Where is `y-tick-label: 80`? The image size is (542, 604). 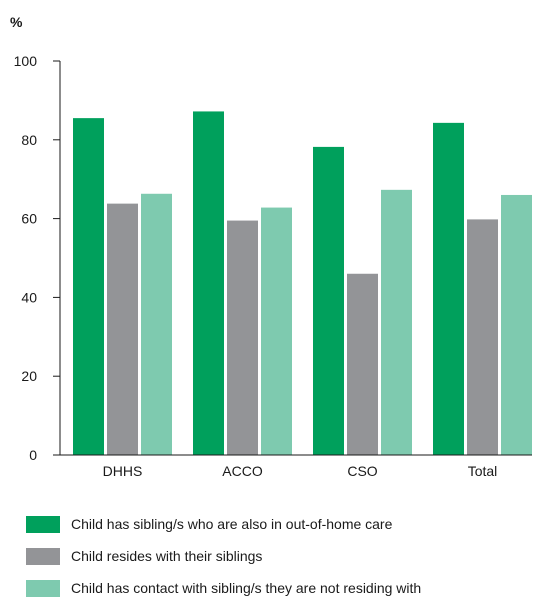
y-tick-label: 80 is located at coordinates (29, 140).